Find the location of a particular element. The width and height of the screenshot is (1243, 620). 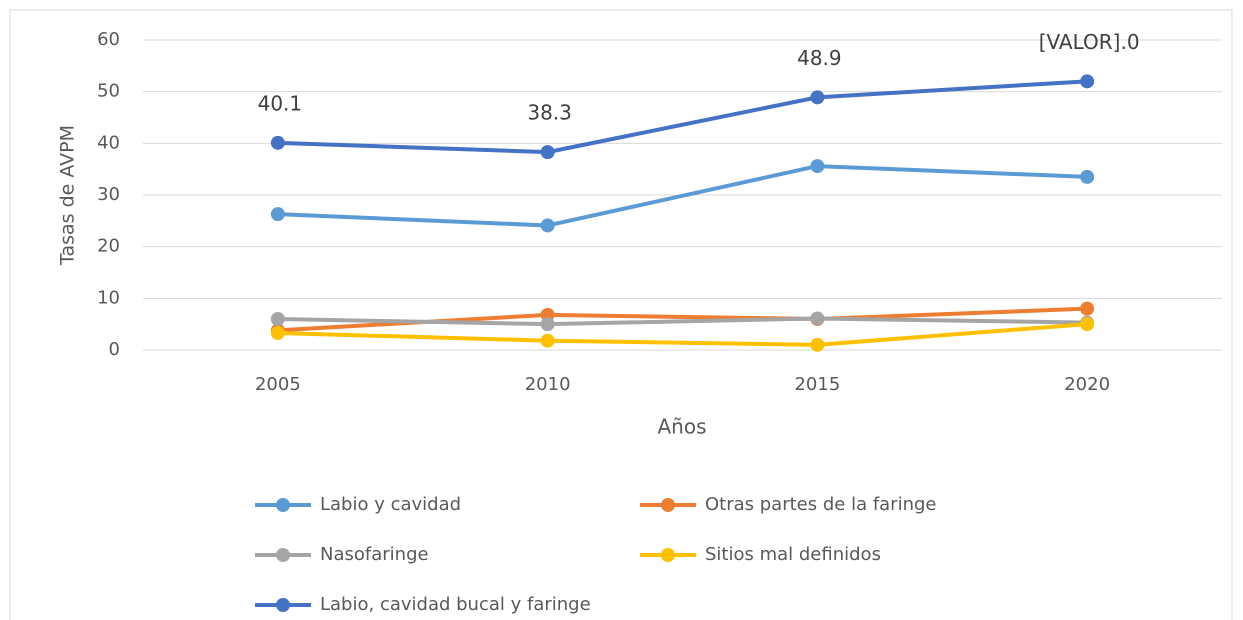

y-tick-label: 20 is located at coordinates (108, 246).